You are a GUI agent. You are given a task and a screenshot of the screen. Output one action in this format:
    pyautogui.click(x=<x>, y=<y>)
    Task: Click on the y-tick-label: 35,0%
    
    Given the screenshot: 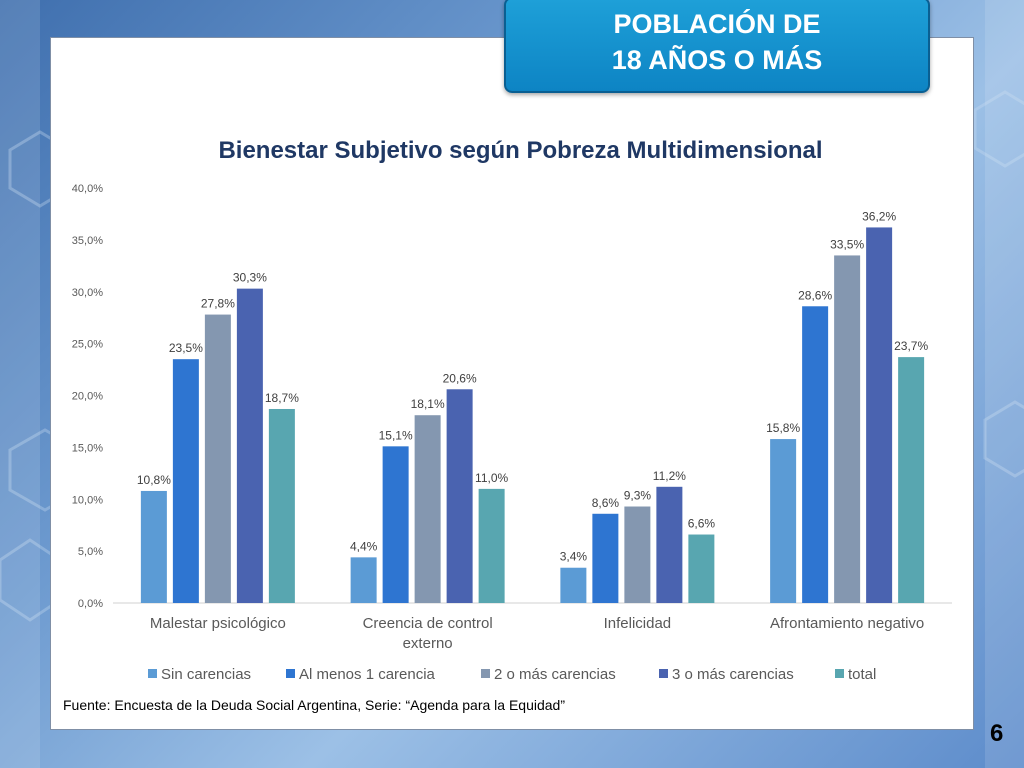 What is the action you would take?
    pyautogui.click(x=87, y=241)
    